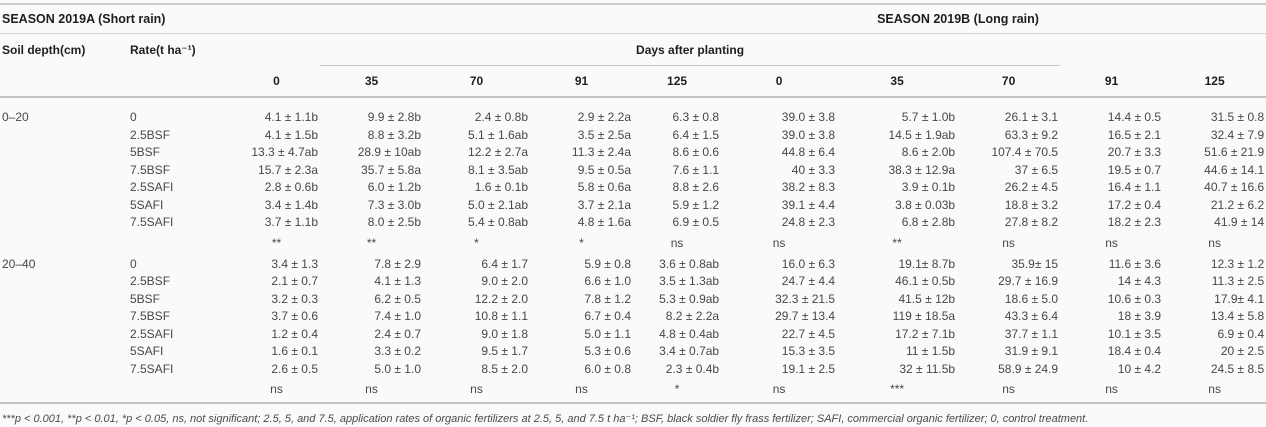 The image size is (1266, 427). Describe the element at coordinates (476, 81) in the screenshot. I see `day-column-header: 70` at that location.